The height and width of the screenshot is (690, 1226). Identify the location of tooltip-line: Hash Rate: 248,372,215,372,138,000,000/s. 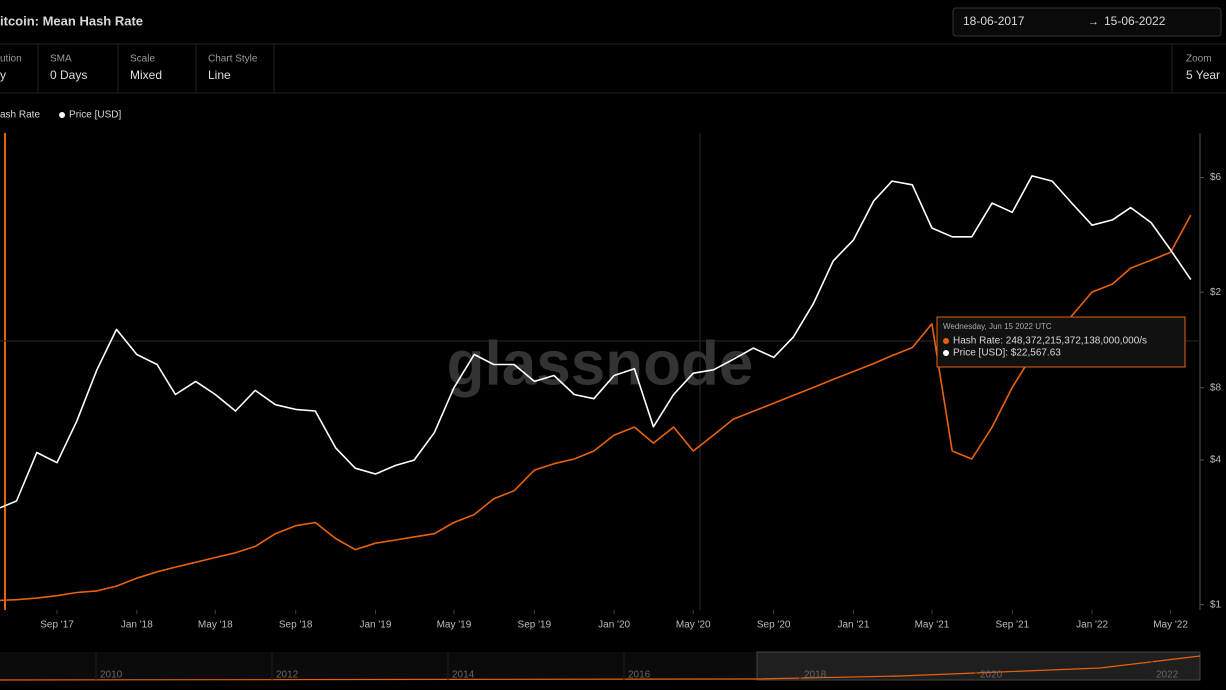
(1050, 341).